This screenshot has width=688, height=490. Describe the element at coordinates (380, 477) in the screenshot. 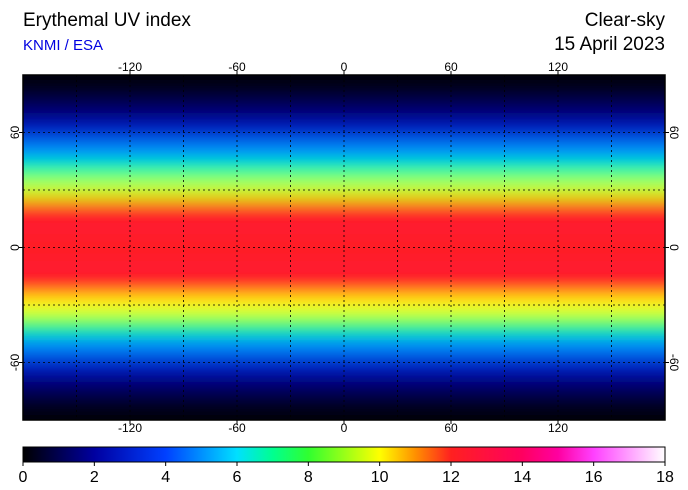

I see `colorbar-tick-label: 10` at that location.